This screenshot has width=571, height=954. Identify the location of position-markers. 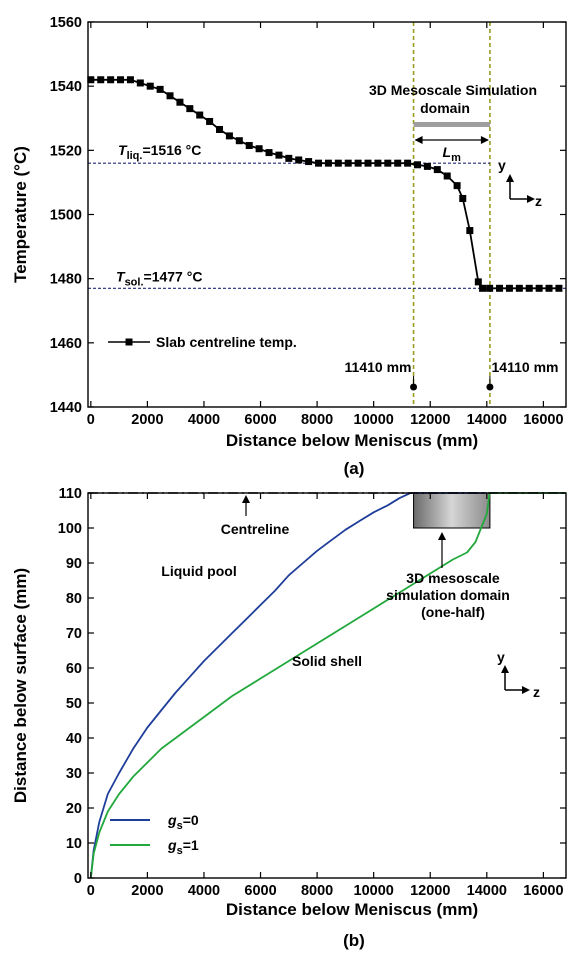
(452, 383).